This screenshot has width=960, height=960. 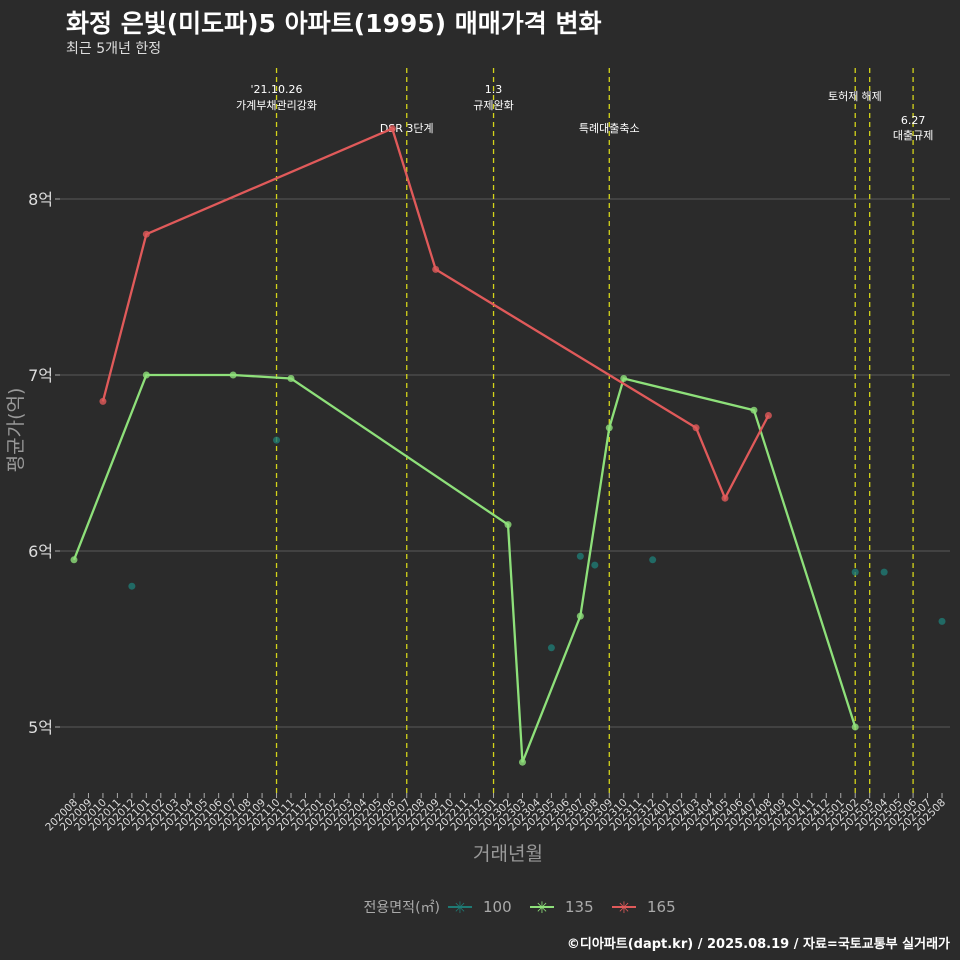 What do you see at coordinates (872, 96) in the screenshot?
I see `event-label: 해제` at bounding box center [872, 96].